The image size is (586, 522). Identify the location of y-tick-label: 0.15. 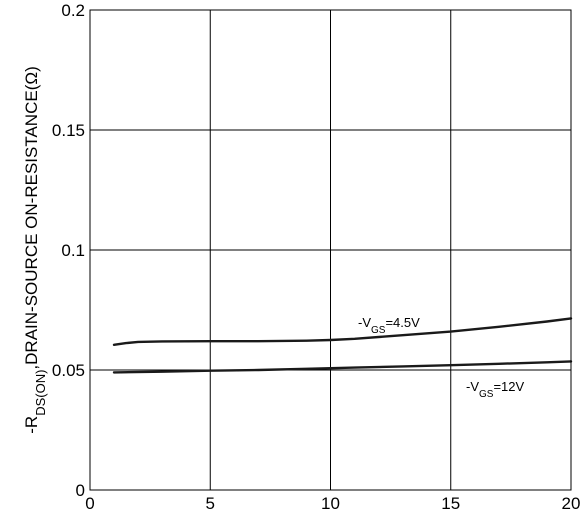
(68, 130).